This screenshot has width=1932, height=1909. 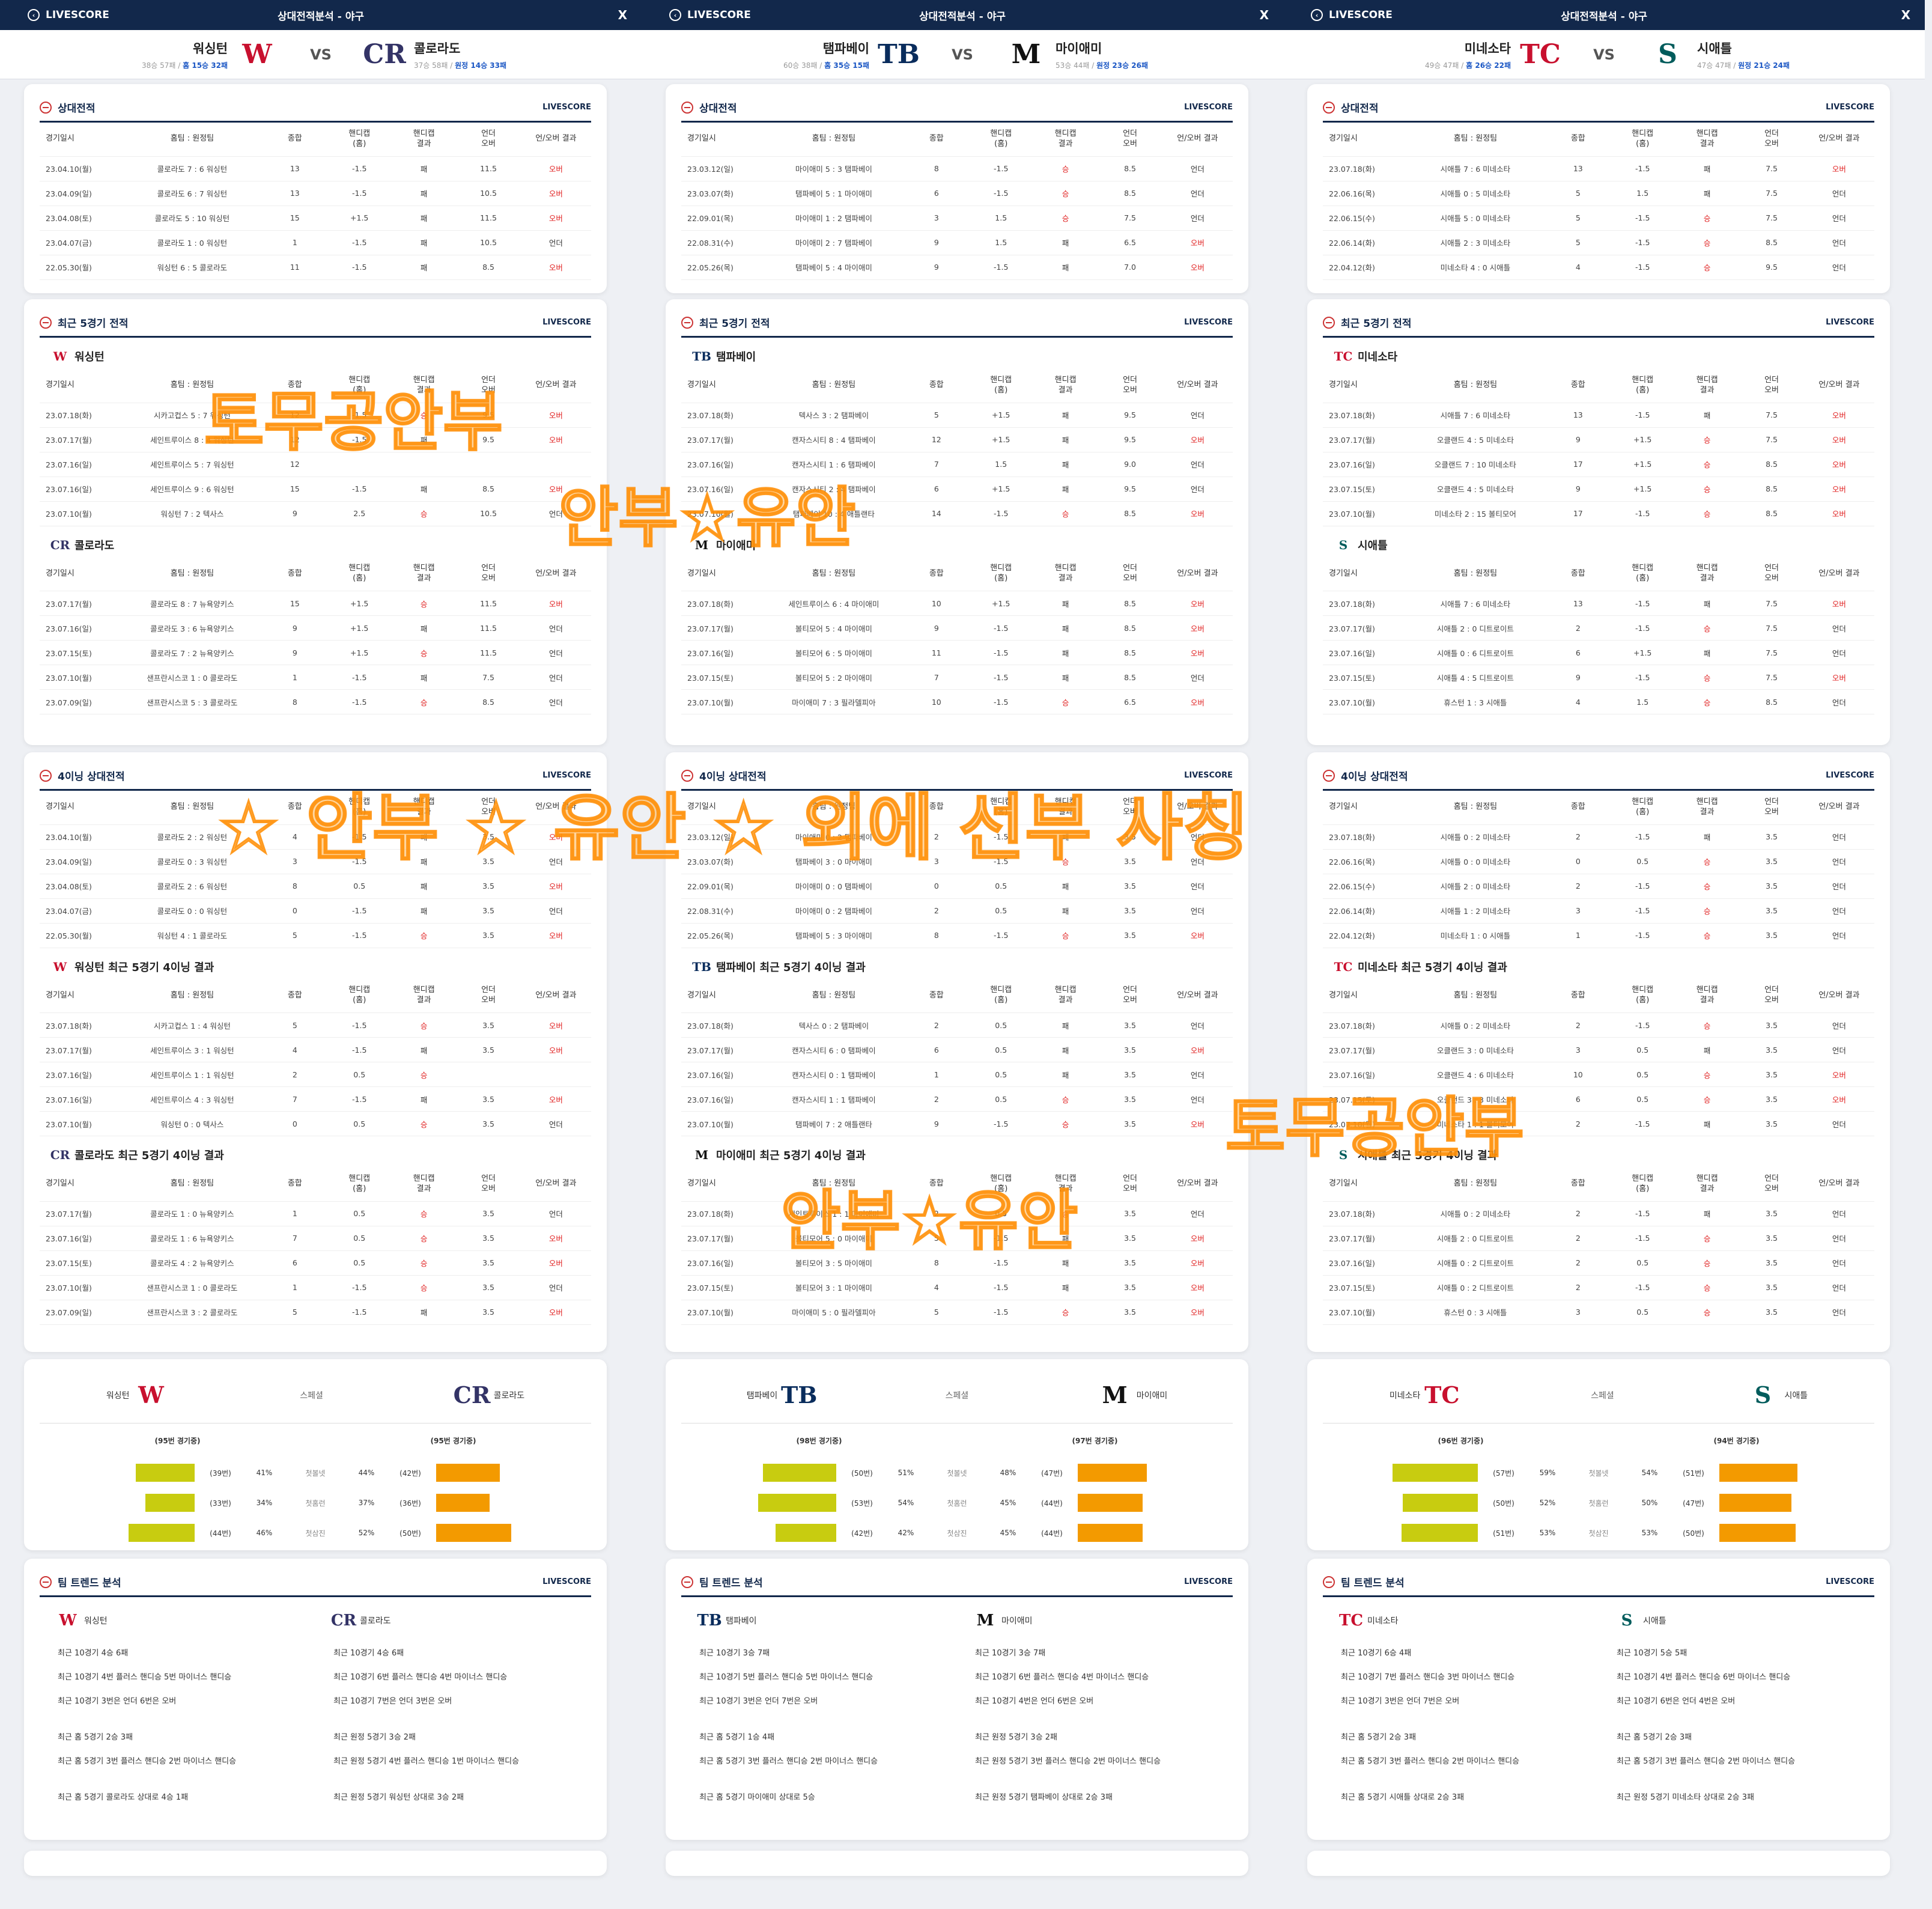 What do you see at coordinates (957, 242) in the screenshot?
I see `table-row: 22.08.31(수) 마이애미 2 : 7 탬파베이 9 1.5 패 6.5 오버` at bounding box center [957, 242].